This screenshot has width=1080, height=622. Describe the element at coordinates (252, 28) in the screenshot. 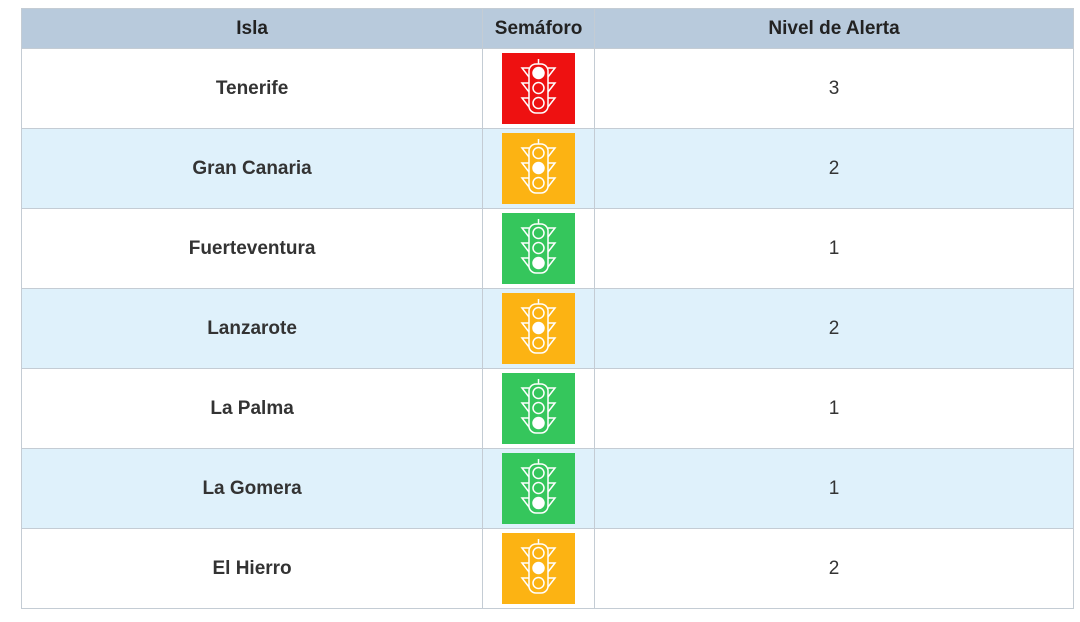

I see `header-isla: Isla` at that location.